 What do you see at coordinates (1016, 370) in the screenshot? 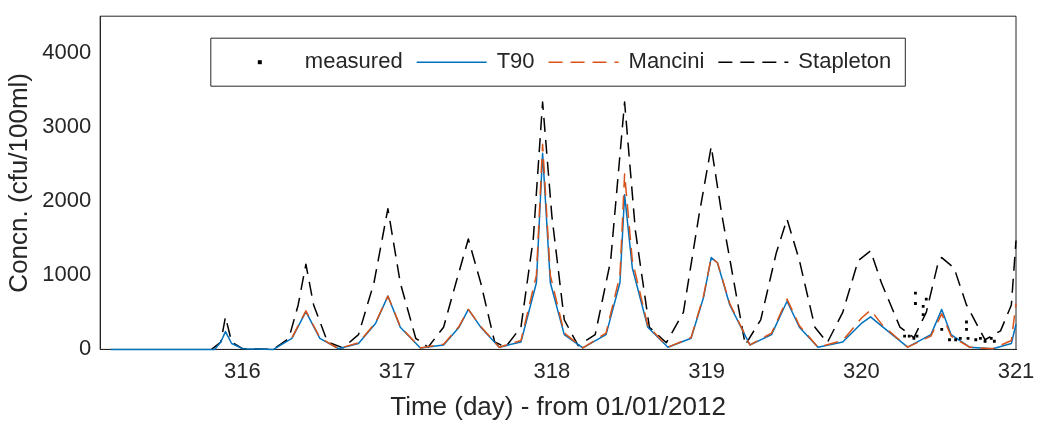
I see `x-tick-label: 321` at bounding box center [1016, 370].